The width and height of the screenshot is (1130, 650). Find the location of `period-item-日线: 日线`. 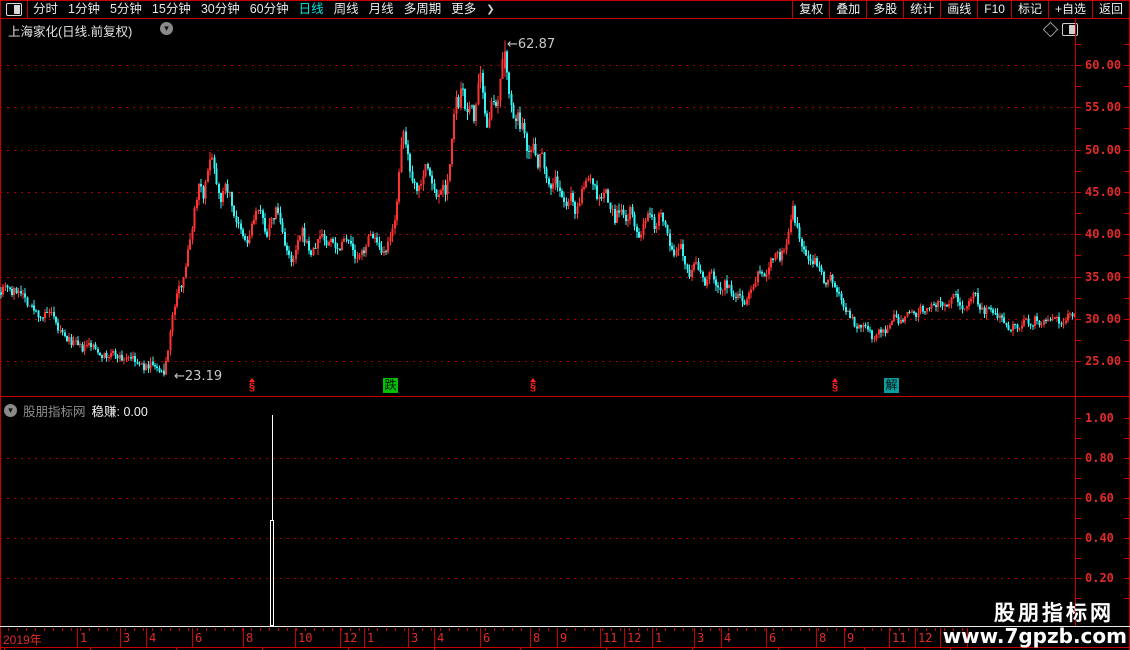

period-item-日线: 日线 is located at coordinates (311, 9).